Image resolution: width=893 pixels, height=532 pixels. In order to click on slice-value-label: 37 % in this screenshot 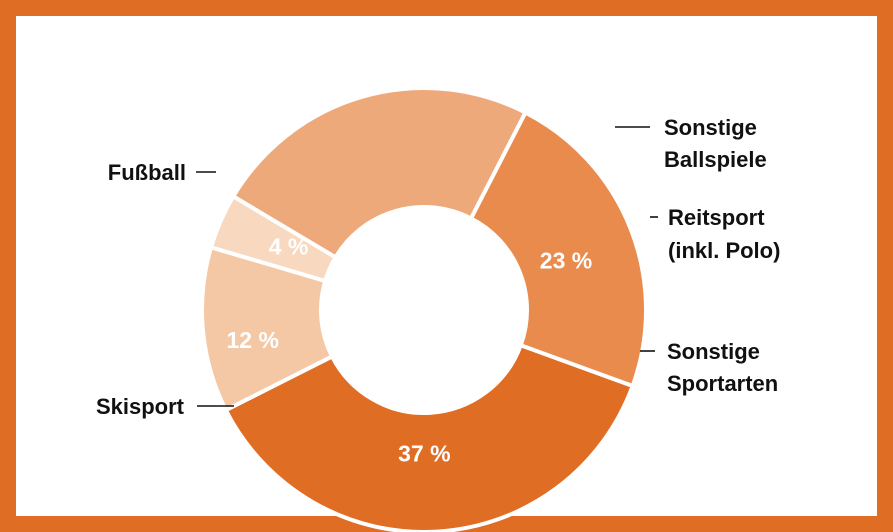, I will do `click(424, 454)`.